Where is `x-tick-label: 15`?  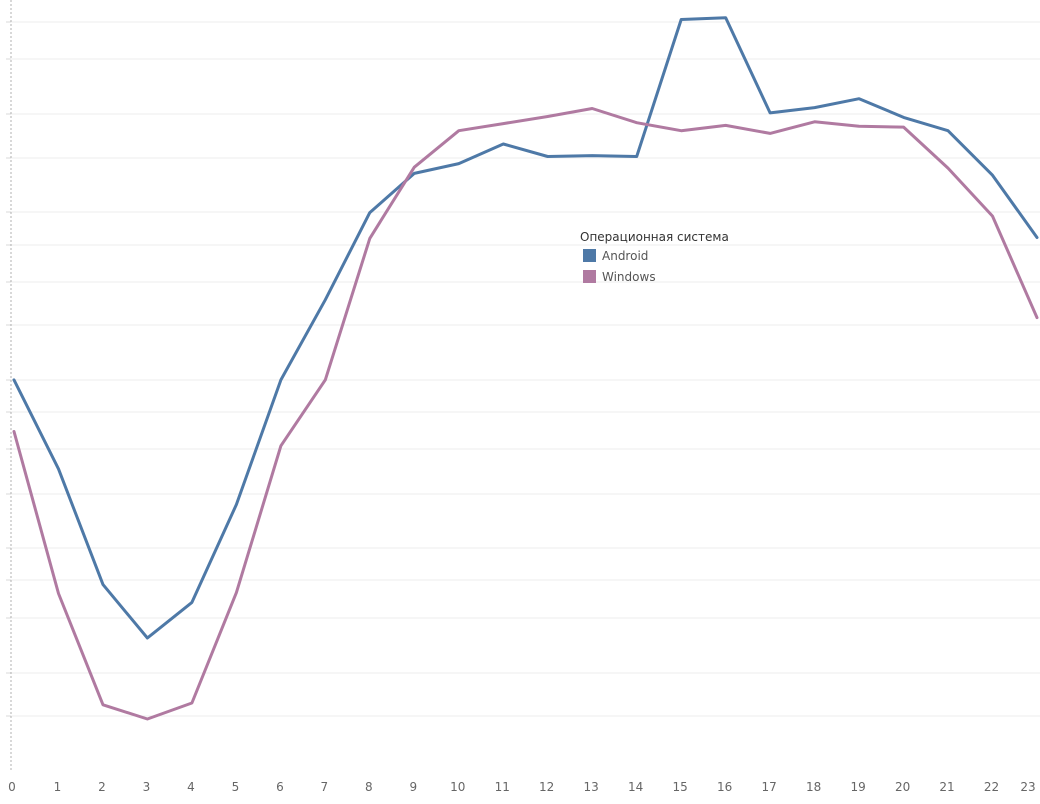 x-tick-label: 15 is located at coordinates (680, 787).